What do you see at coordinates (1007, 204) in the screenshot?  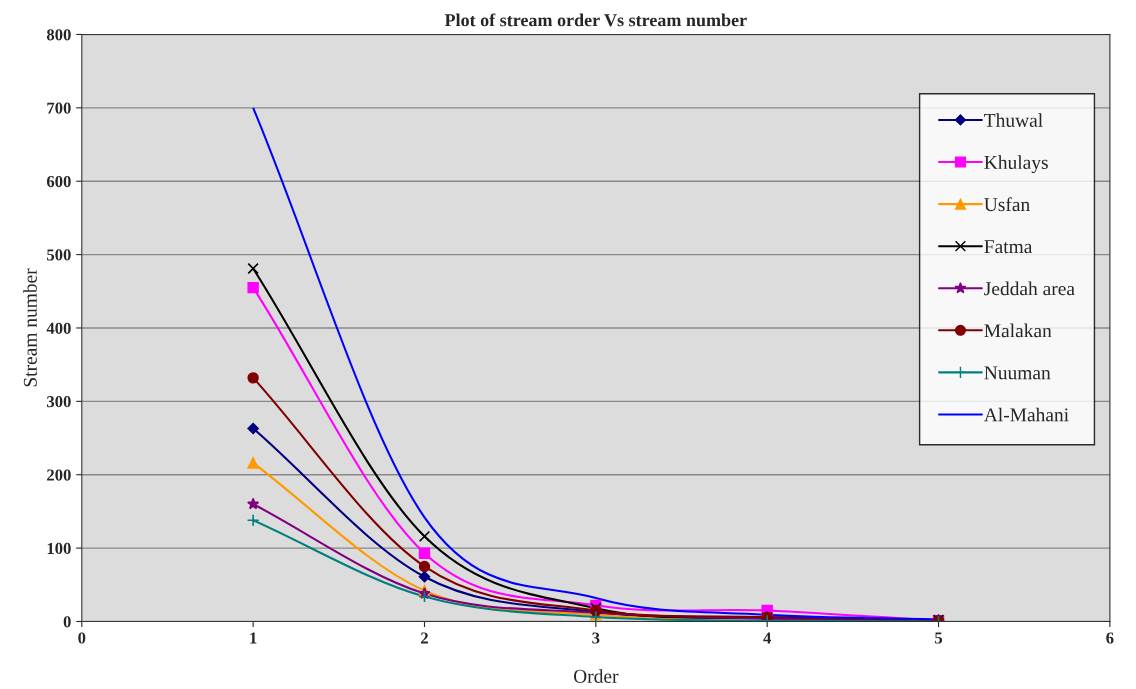 I see `legend-label: Usfan` at bounding box center [1007, 204].